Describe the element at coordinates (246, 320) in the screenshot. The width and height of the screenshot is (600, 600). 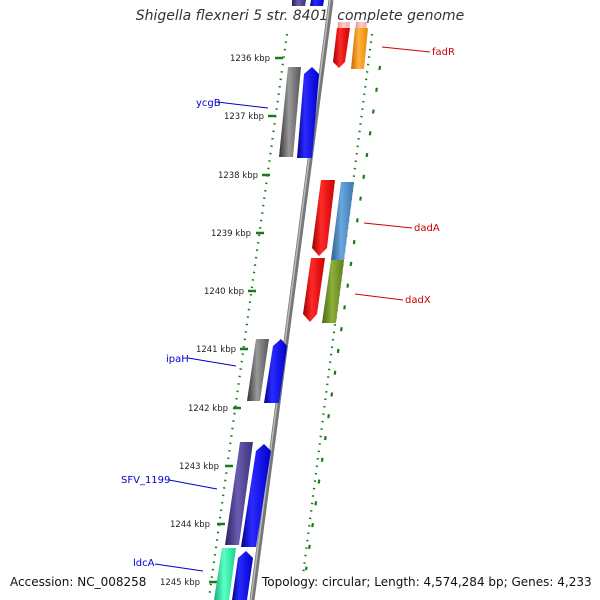
I see `scale-ticks` at that location.